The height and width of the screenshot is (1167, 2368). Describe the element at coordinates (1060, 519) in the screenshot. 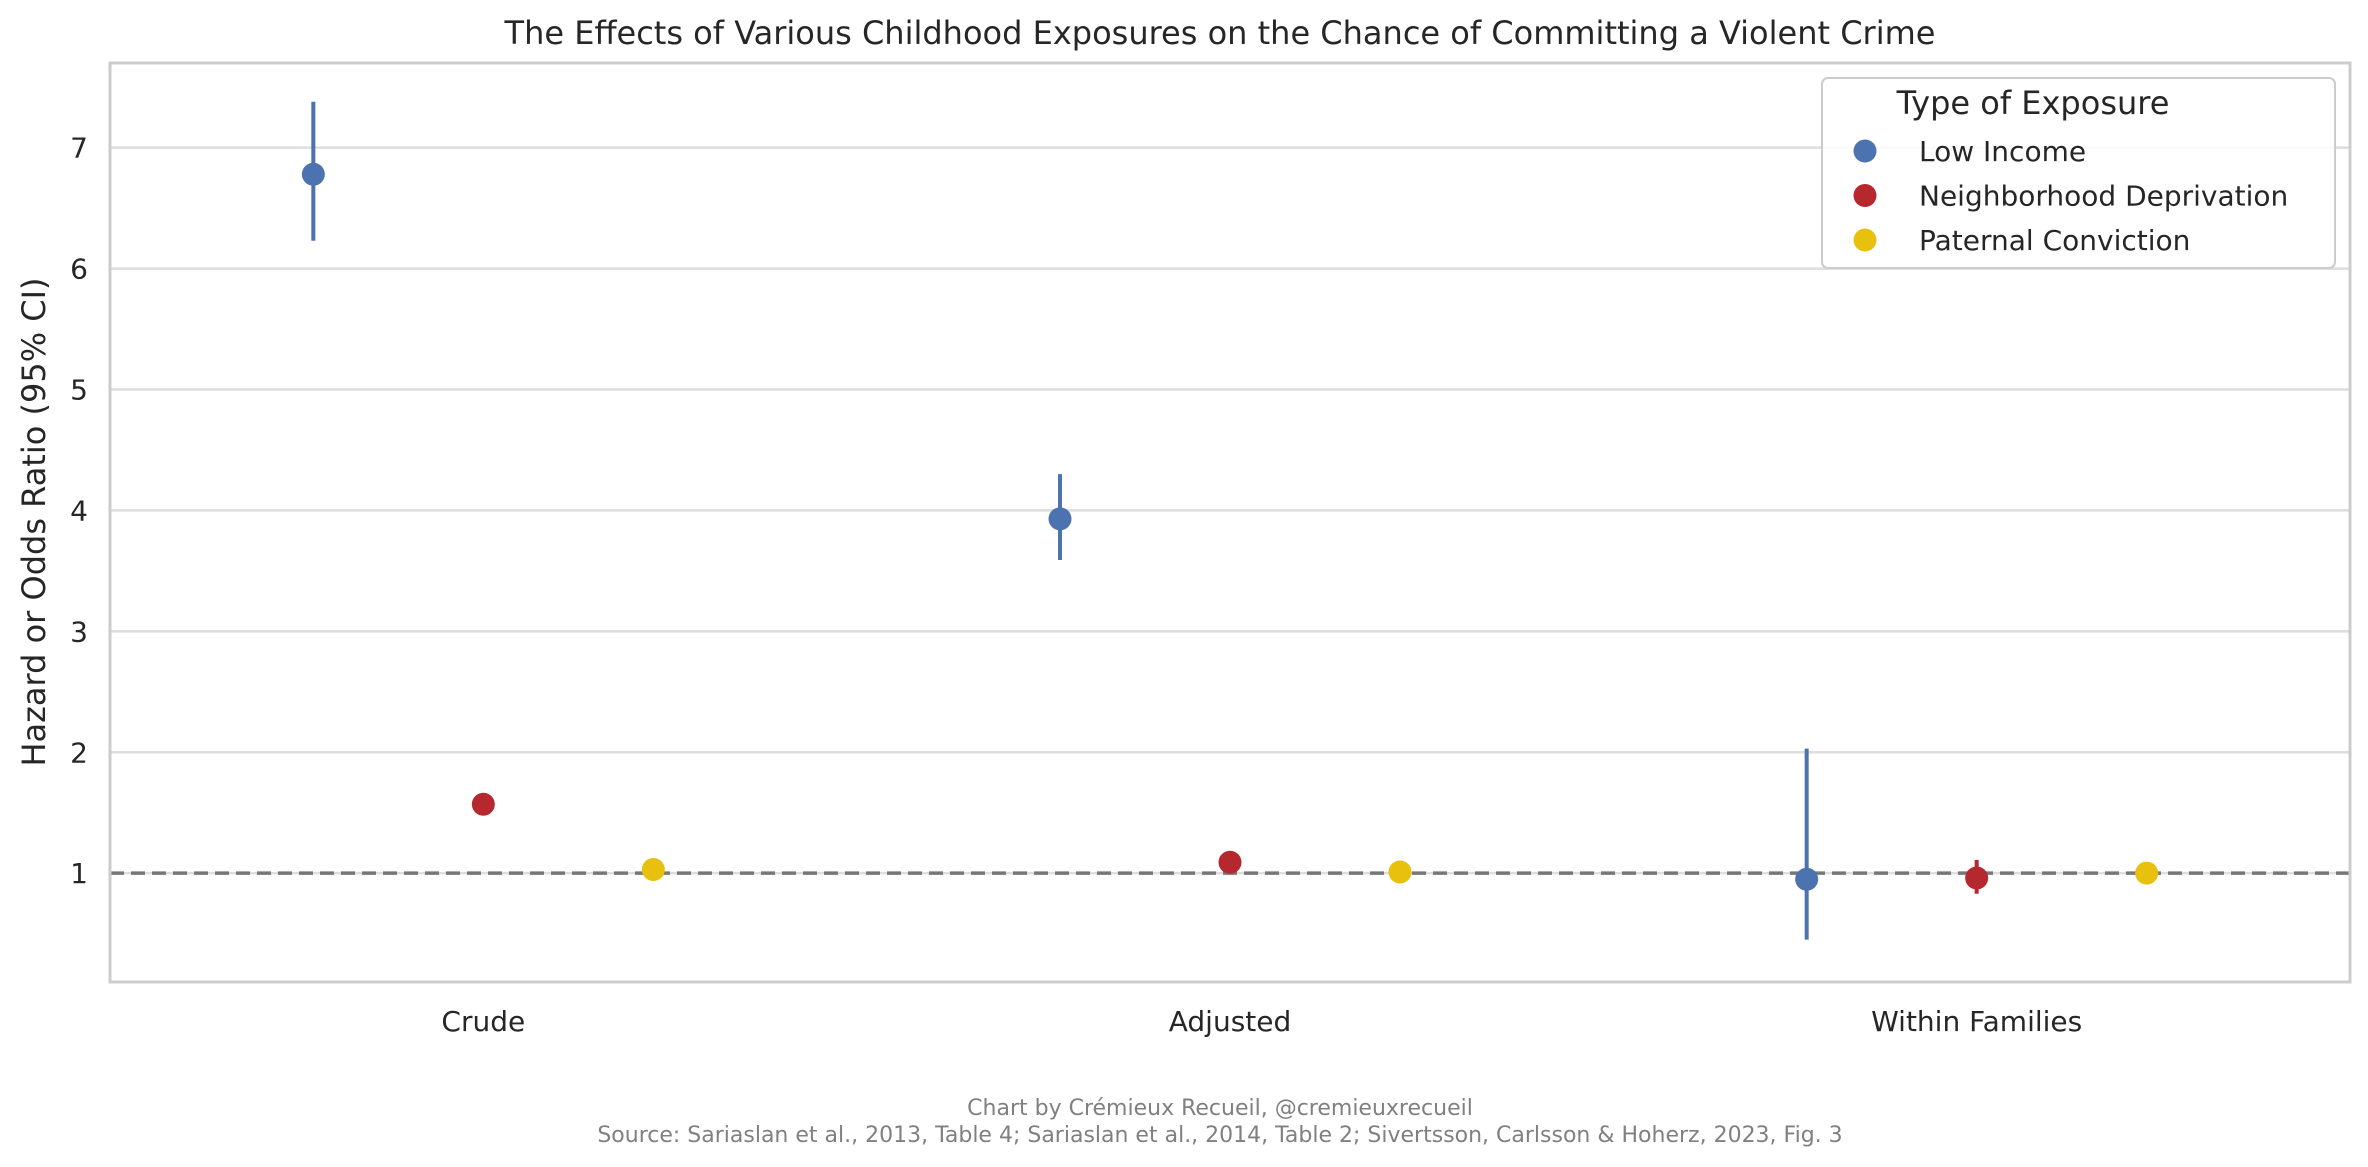

I see `point-low-income-adjusted` at that location.